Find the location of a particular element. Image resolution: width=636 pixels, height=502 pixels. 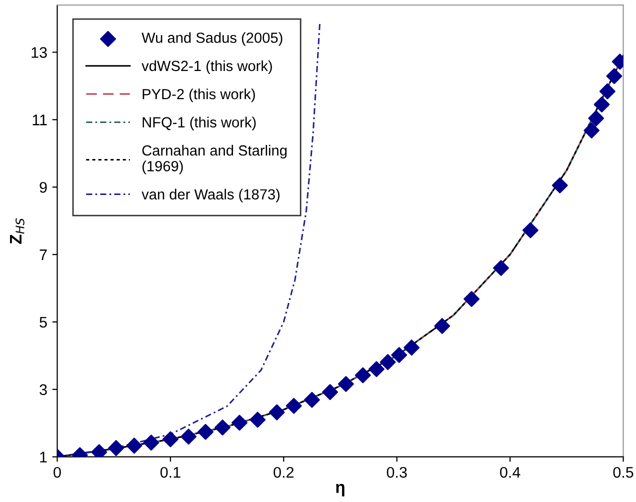

x-tick-label: 0.2 is located at coordinates (284, 472).